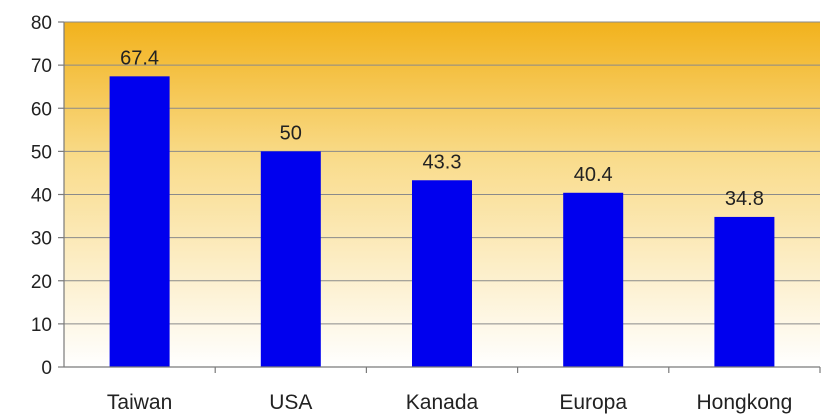  I want to click on bar-kanada, so click(442, 273).